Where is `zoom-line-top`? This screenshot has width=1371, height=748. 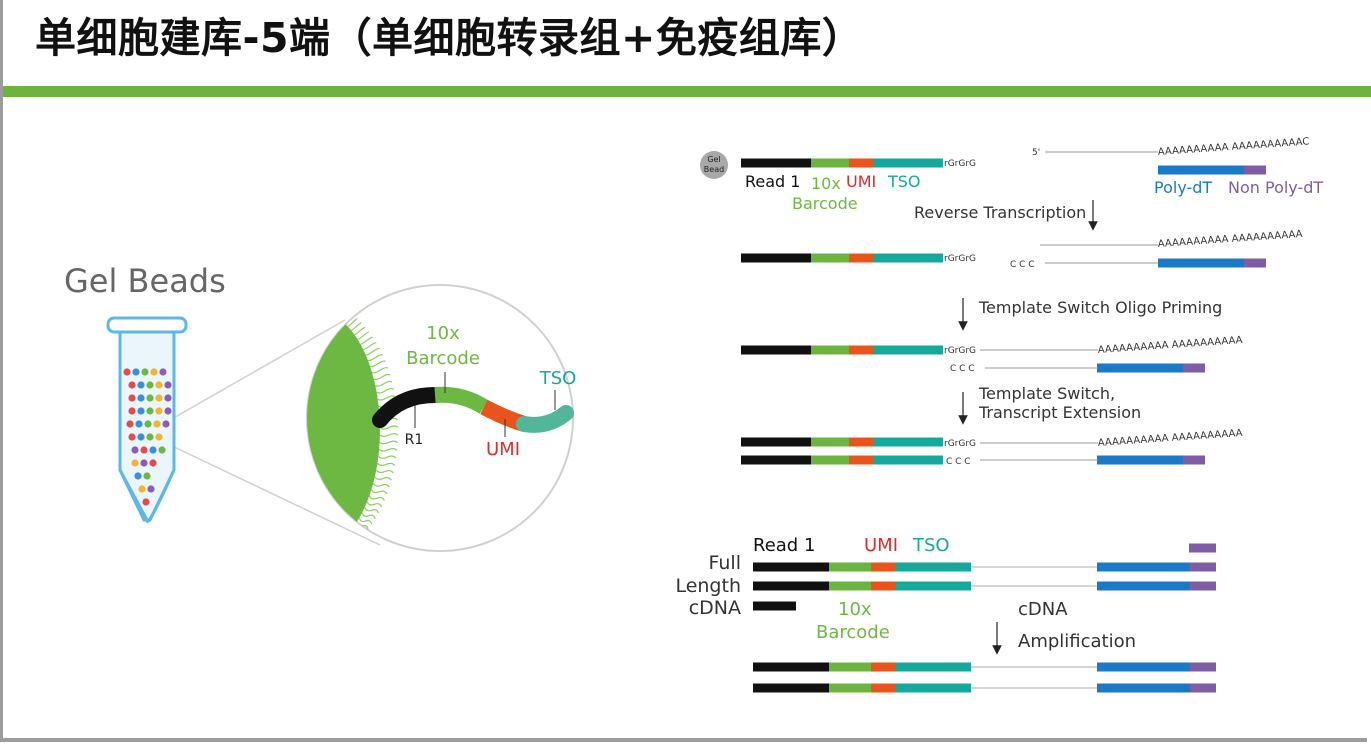
zoom-line-top is located at coordinates (257, 370).